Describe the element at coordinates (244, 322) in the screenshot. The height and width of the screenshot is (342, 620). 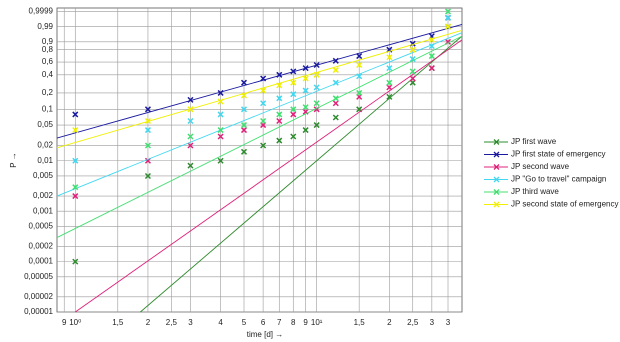
I see `x-tick-label: 5` at that location.